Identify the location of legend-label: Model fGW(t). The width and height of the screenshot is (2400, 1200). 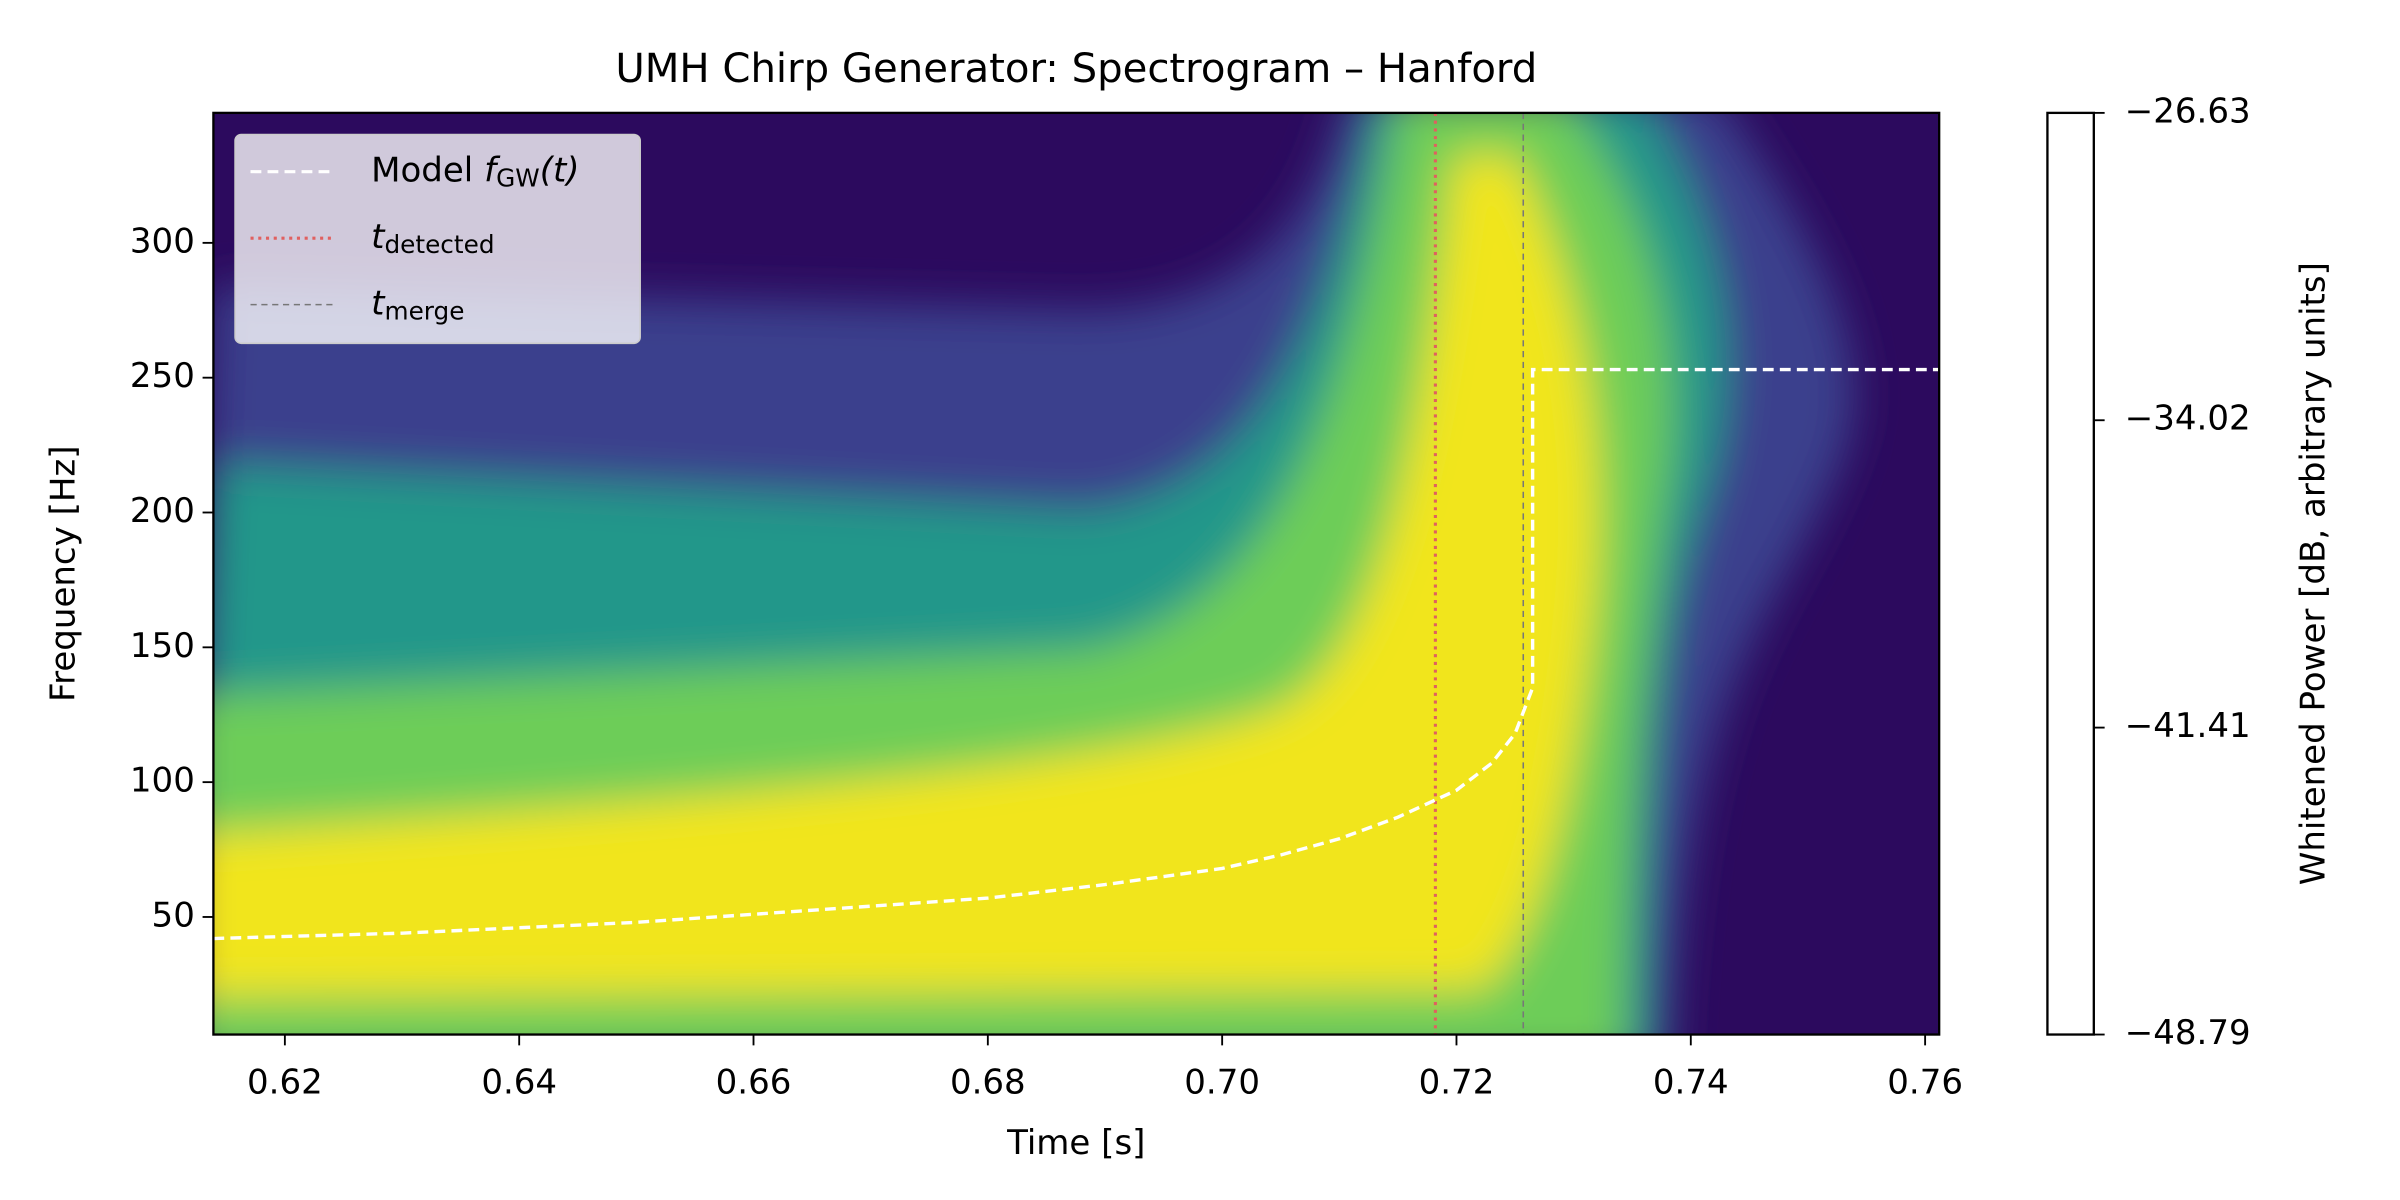
(475, 171).